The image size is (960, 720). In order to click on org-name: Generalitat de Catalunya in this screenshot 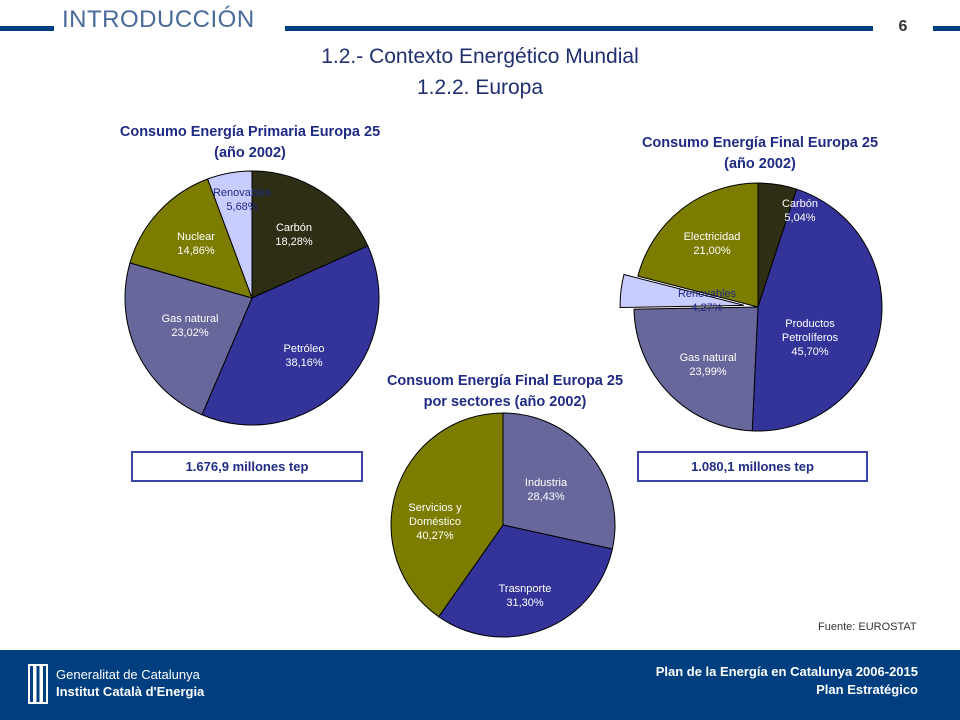, I will do `click(128, 674)`.